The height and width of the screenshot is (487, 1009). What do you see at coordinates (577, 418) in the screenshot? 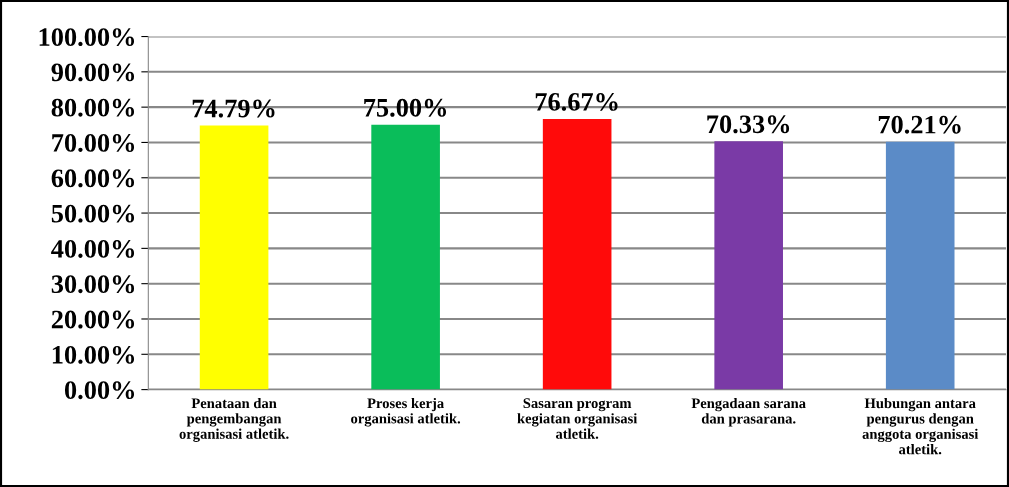
I see `x-tick-label: Sasaran program kegiatan organisasi atletik.` at bounding box center [577, 418].